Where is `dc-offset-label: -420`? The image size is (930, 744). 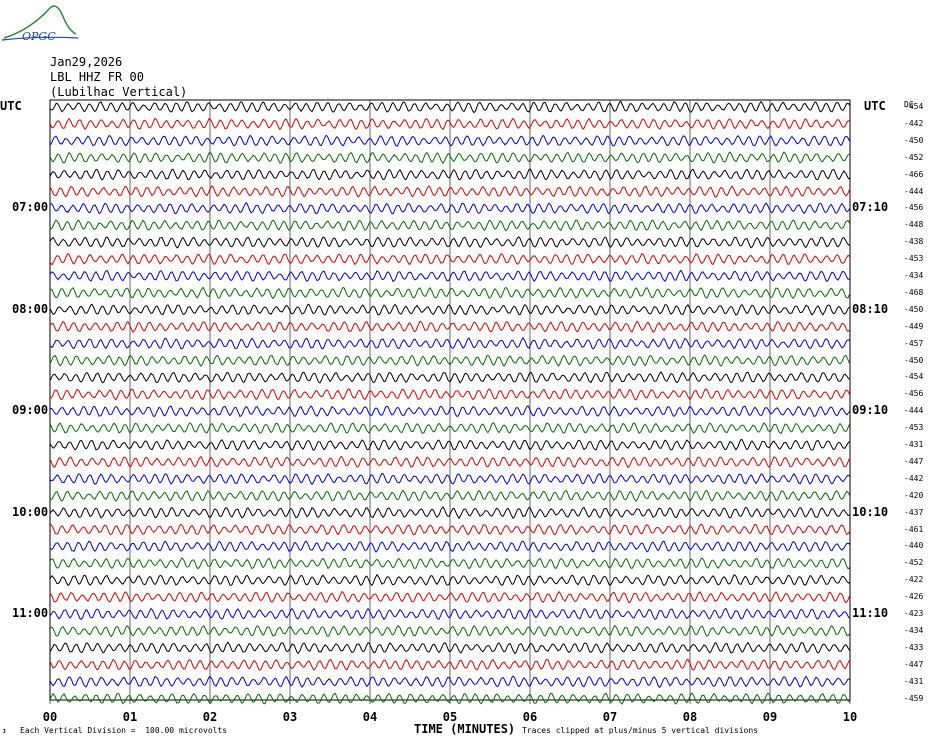
dc-offset-label: -420 is located at coordinates (914, 495).